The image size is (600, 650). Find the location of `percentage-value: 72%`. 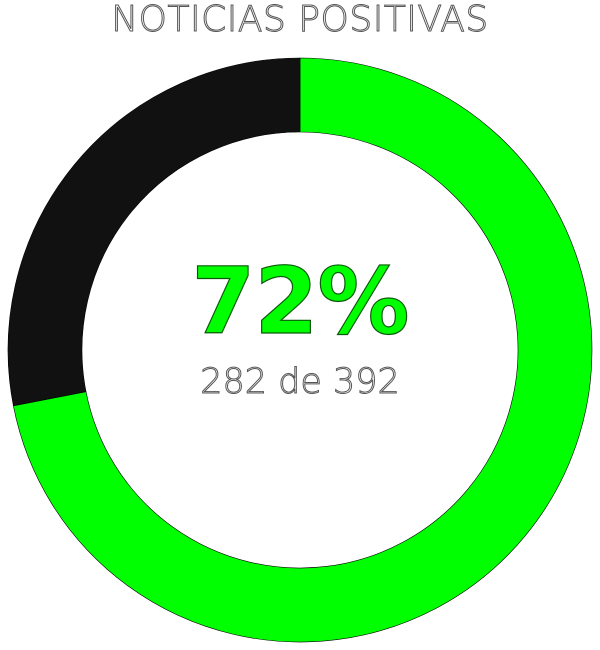

percentage-value: 72% is located at coordinates (300, 301).